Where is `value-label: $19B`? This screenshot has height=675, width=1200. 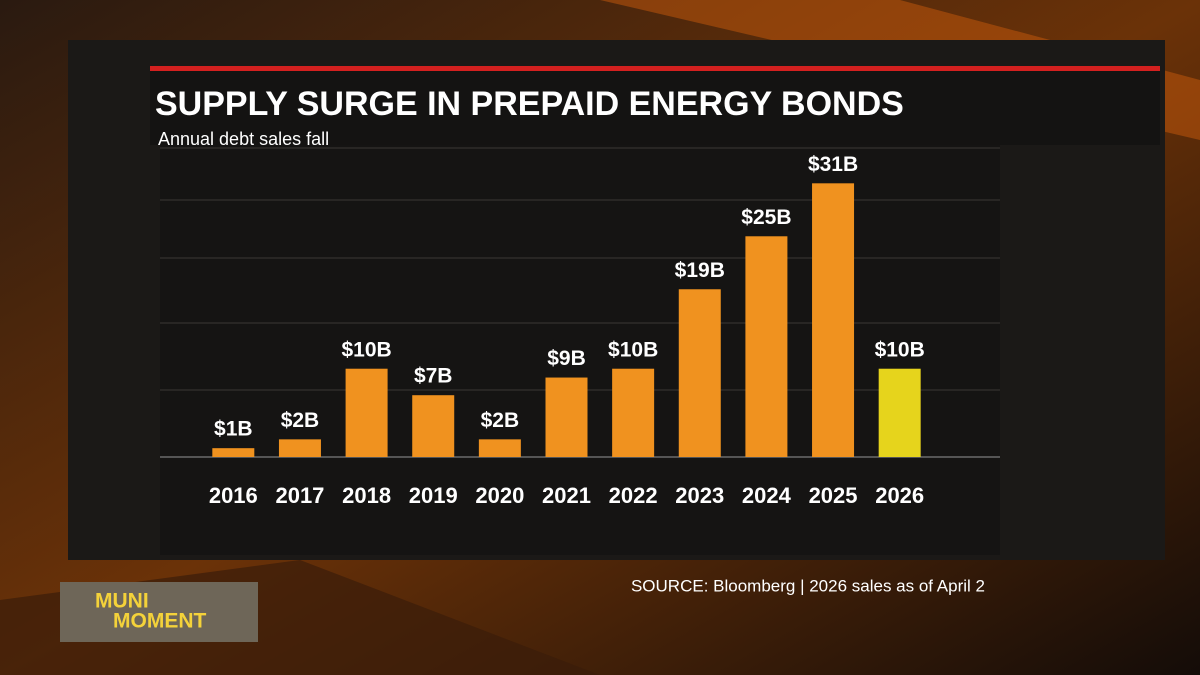
value-label: $19B is located at coordinates (700, 270).